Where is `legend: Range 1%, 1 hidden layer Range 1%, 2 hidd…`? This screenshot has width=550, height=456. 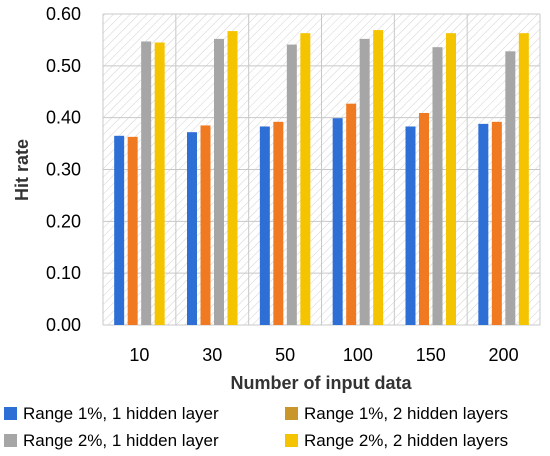 legend: Range 1%, 1 hidden layer Range 1%, 2 hidd… is located at coordinates (256, 427).